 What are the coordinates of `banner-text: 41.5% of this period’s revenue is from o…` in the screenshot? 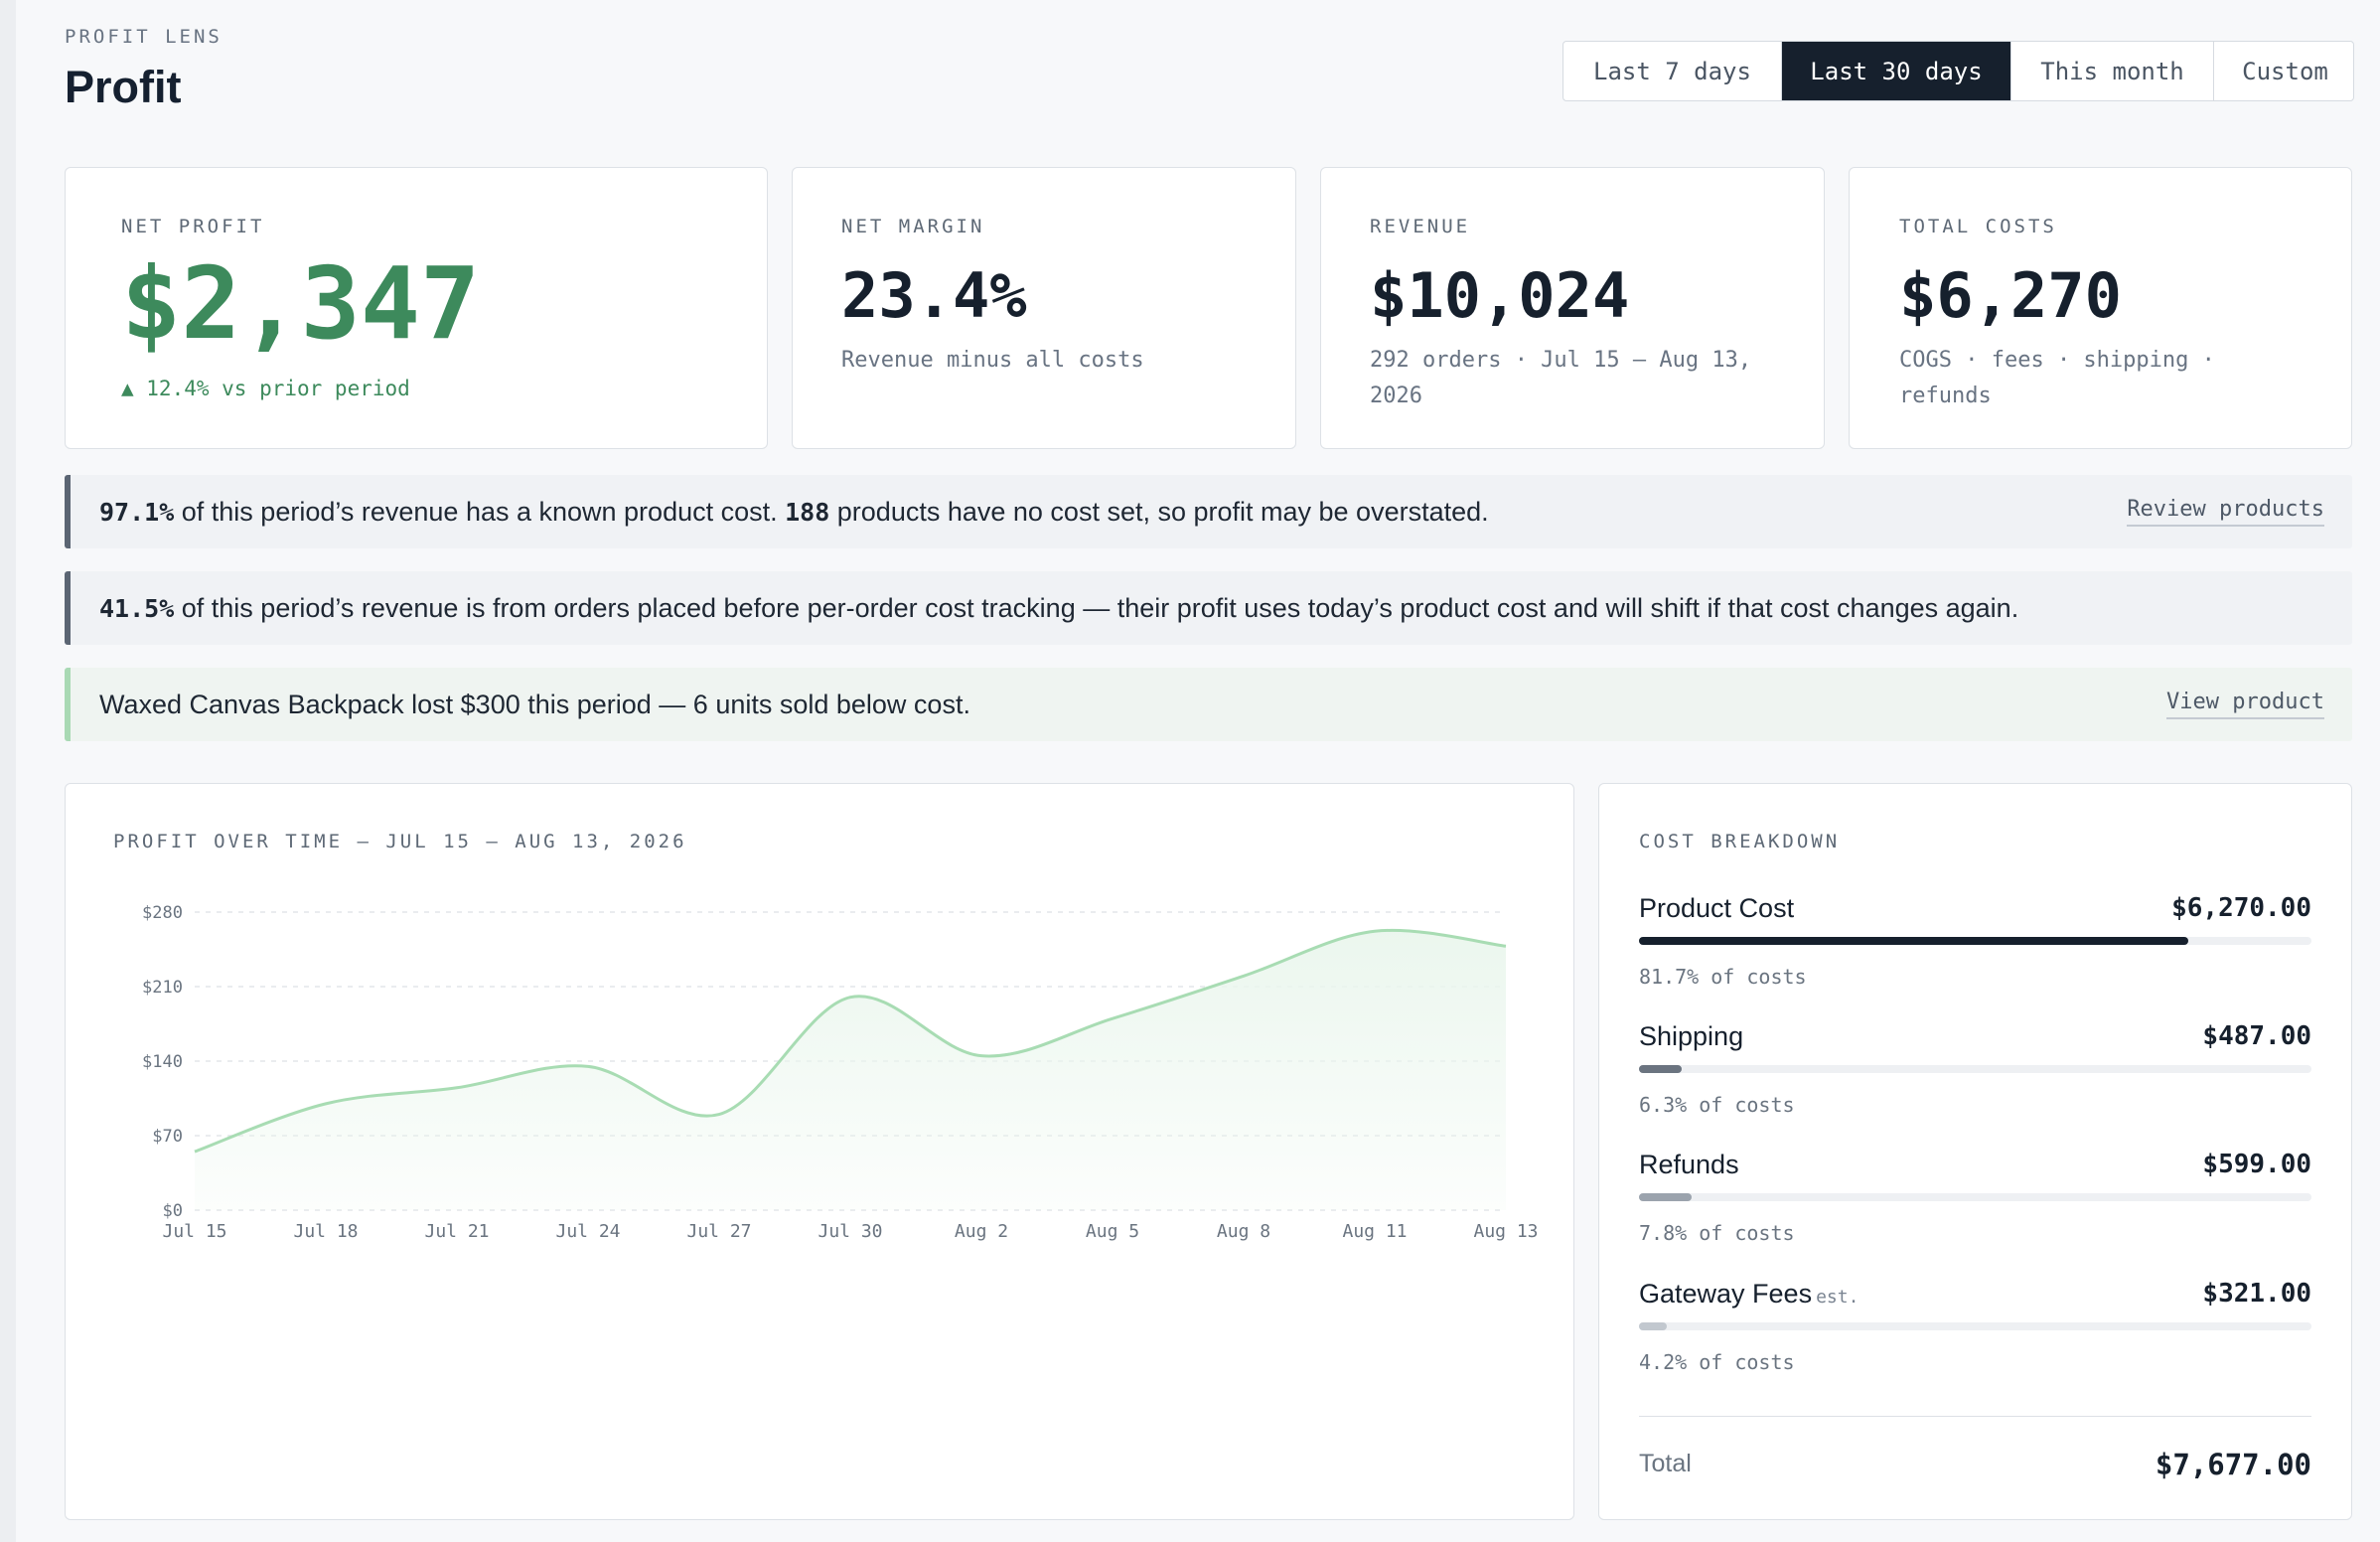 It's located at (1058, 608).